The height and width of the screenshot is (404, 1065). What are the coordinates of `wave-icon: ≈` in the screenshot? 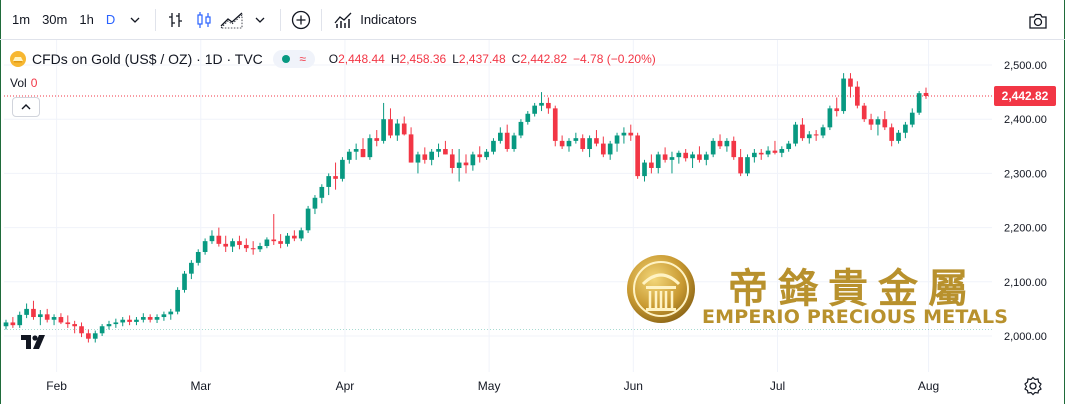 It's located at (302, 59).